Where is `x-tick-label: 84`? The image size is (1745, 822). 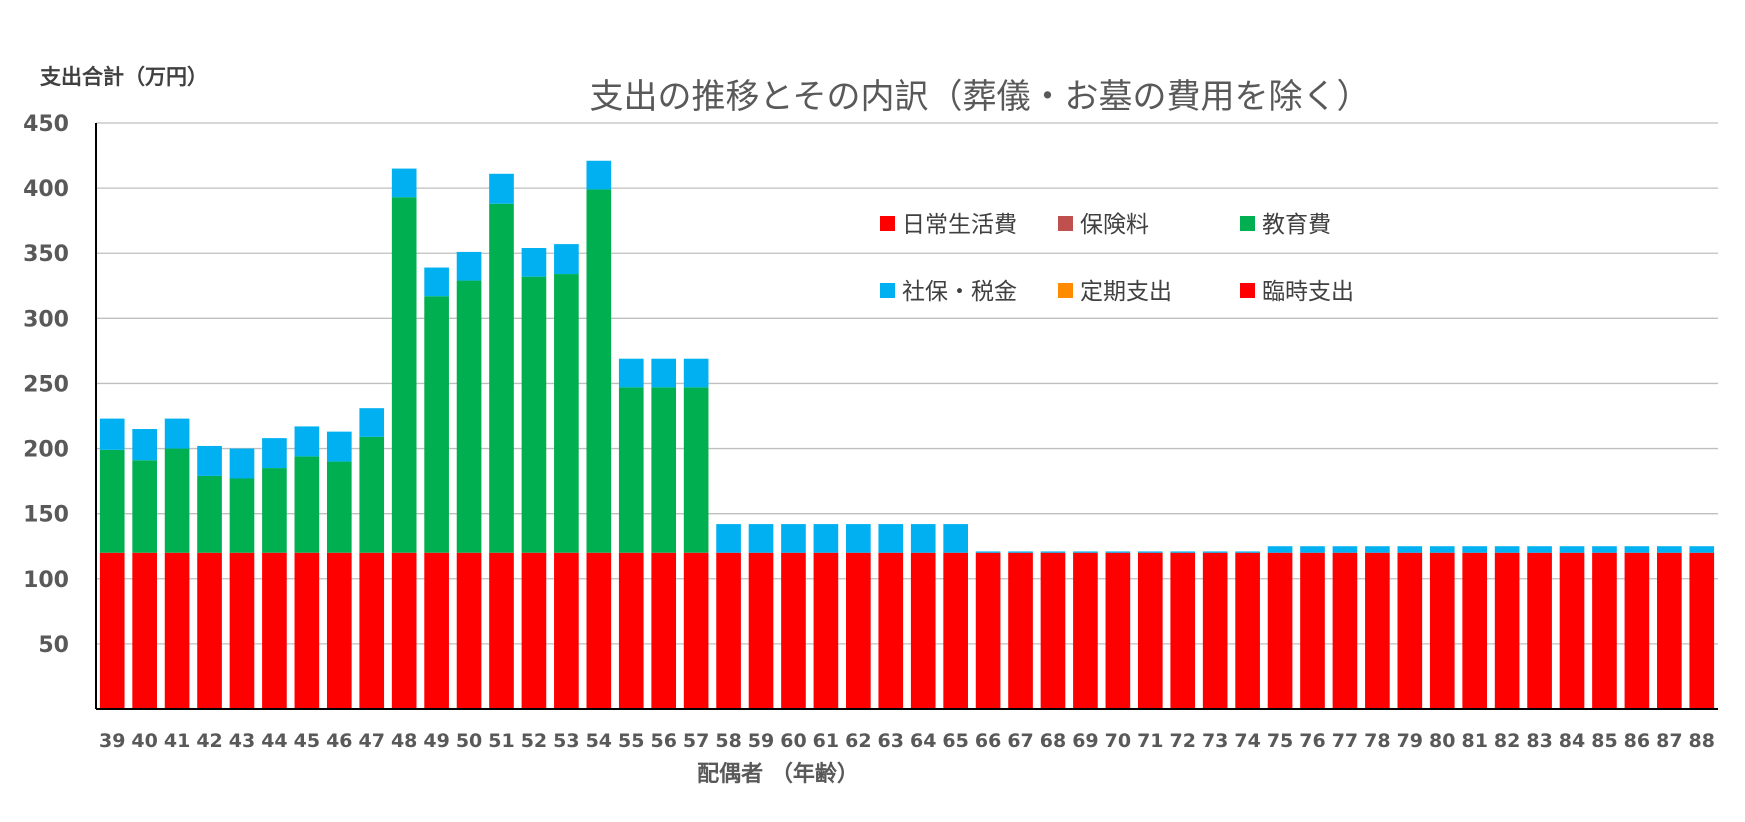
x-tick-label: 84 is located at coordinates (1572, 741).